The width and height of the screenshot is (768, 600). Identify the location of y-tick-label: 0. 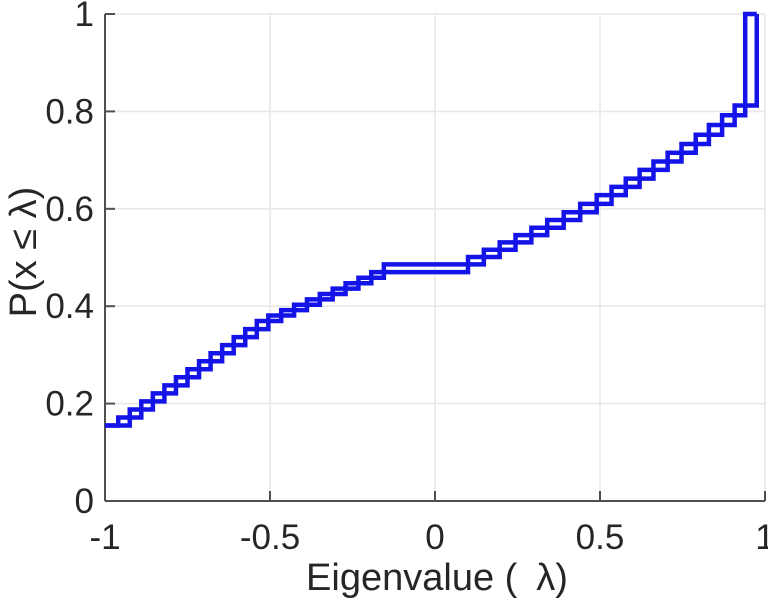
(84, 501).